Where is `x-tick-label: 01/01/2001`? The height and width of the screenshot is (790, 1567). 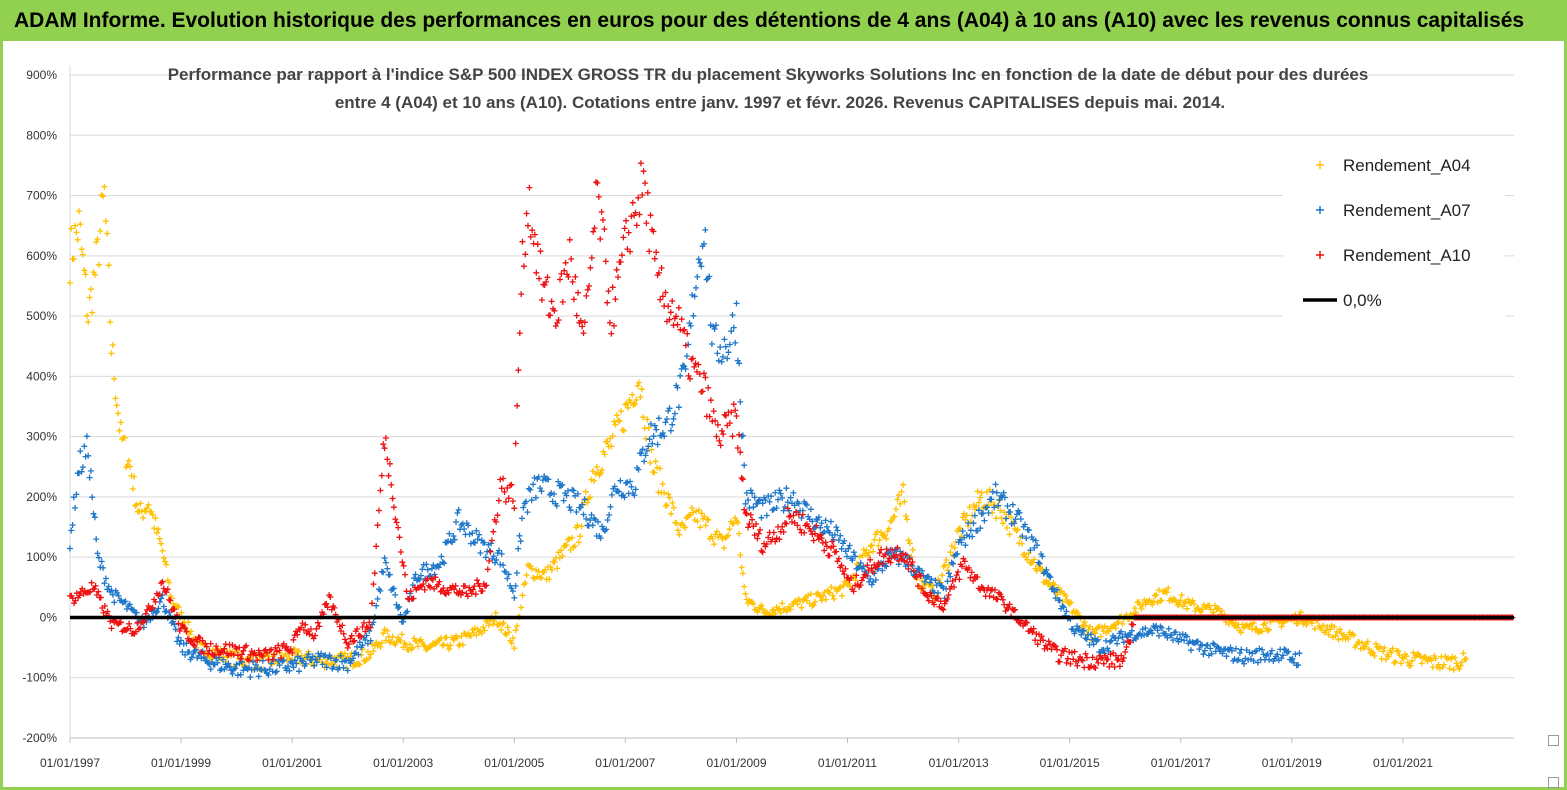 x-tick-label: 01/01/2001 is located at coordinates (292, 763).